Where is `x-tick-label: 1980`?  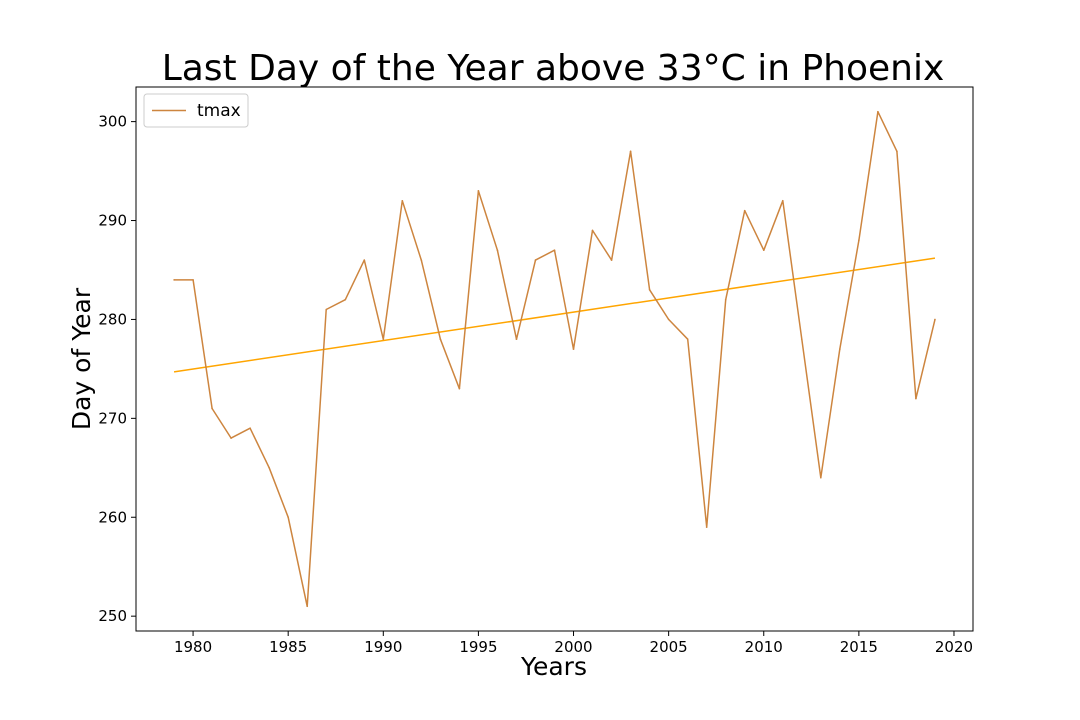
x-tick-label: 1980 is located at coordinates (193, 647).